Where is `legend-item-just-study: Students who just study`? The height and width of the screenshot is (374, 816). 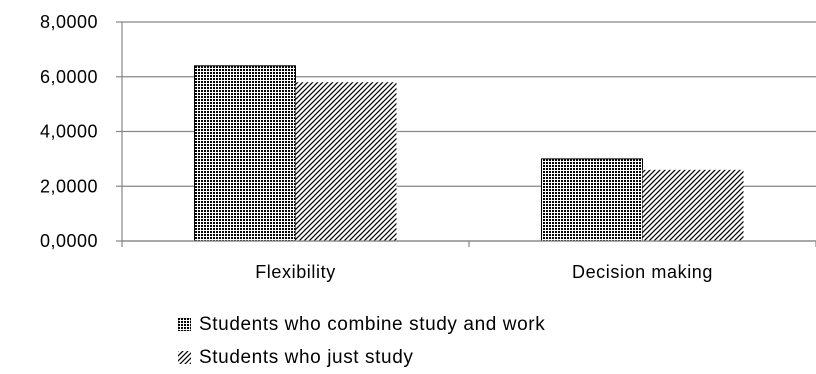 legend-item-just-study: Students who just study is located at coordinates (488, 357).